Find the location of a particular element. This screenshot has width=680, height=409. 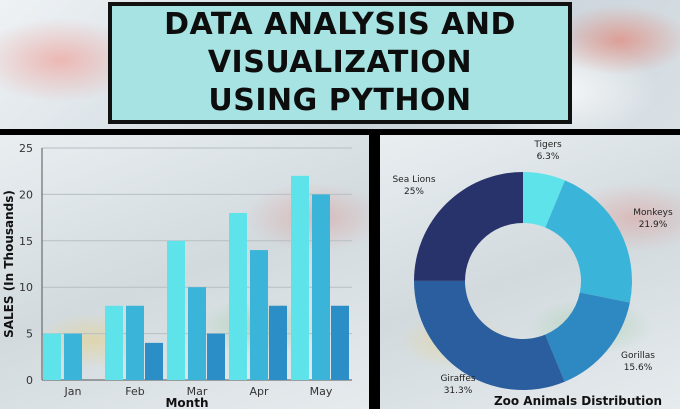

y-tick-label: 5 is located at coordinates (29, 334).